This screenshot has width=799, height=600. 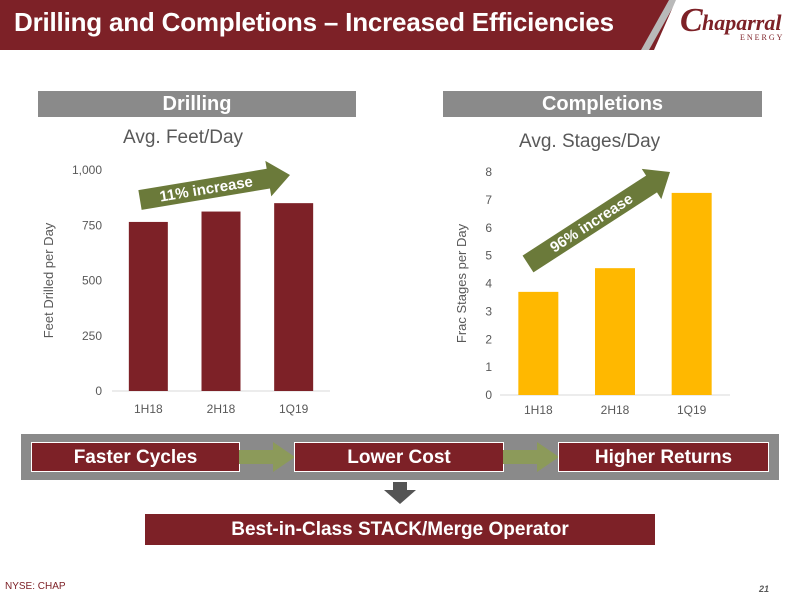 What do you see at coordinates (488, 284) in the screenshot?
I see `completions-y-tick-label: 4` at bounding box center [488, 284].